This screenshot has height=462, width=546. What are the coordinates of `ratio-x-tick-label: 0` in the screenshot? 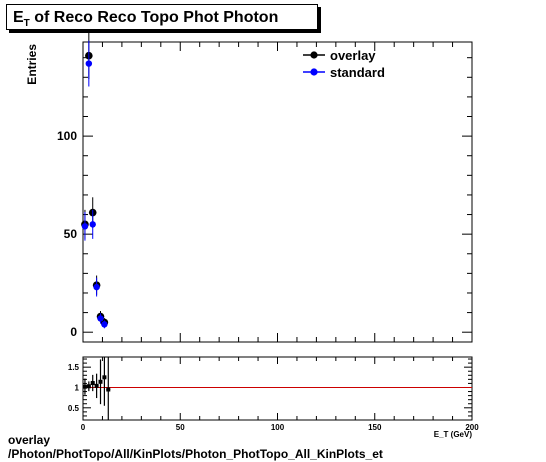 It's located at (83, 427).